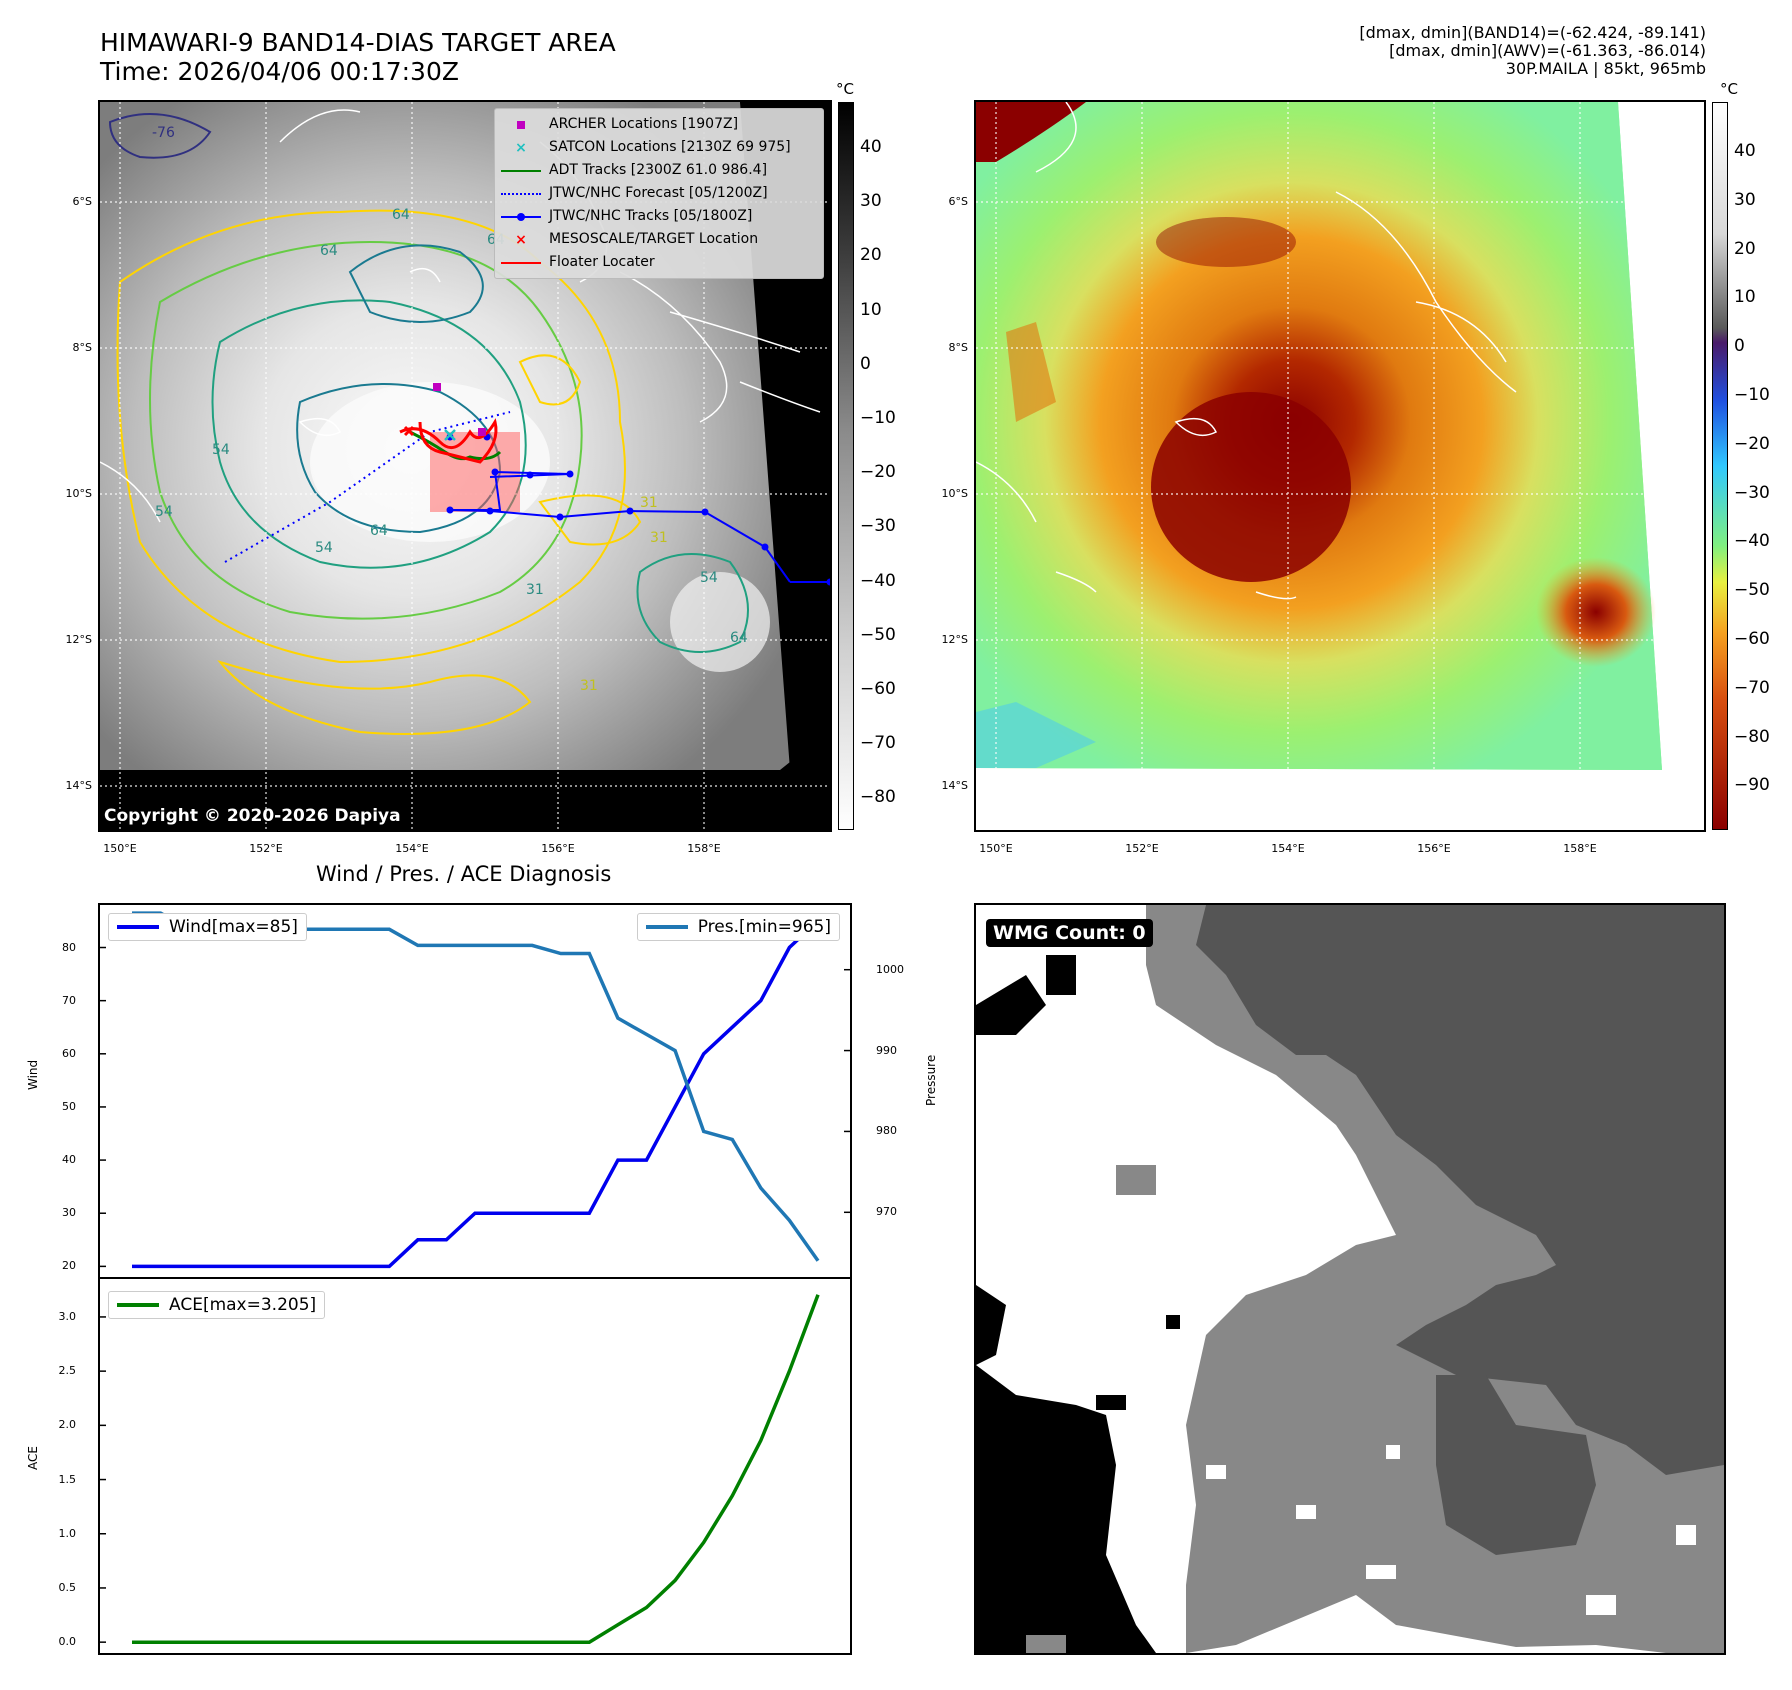 The image size is (1792, 1690). What do you see at coordinates (659, 124) in the screenshot?
I see `legend-item: ARCHER Locations [1907Z]` at bounding box center [659, 124].